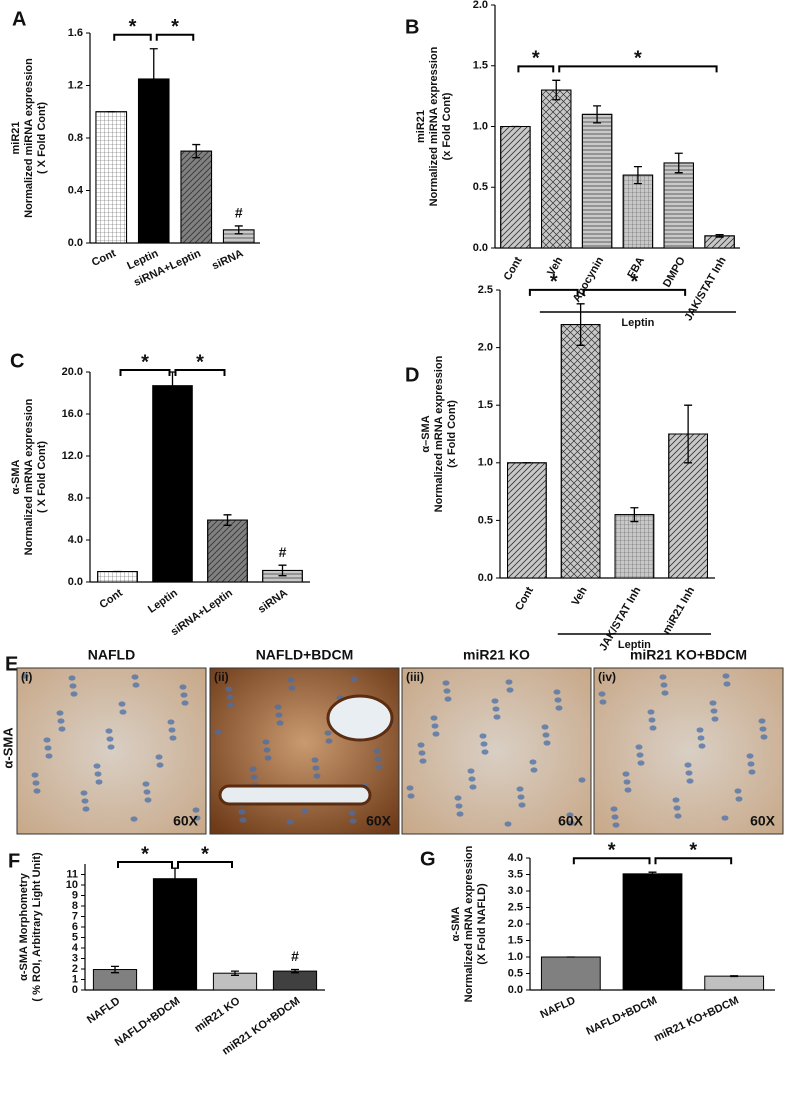 This screenshot has height=1093, width=791. What do you see at coordinates (75, 958) in the screenshot?
I see `y-tick-label: 3` at bounding box center [75, 958].